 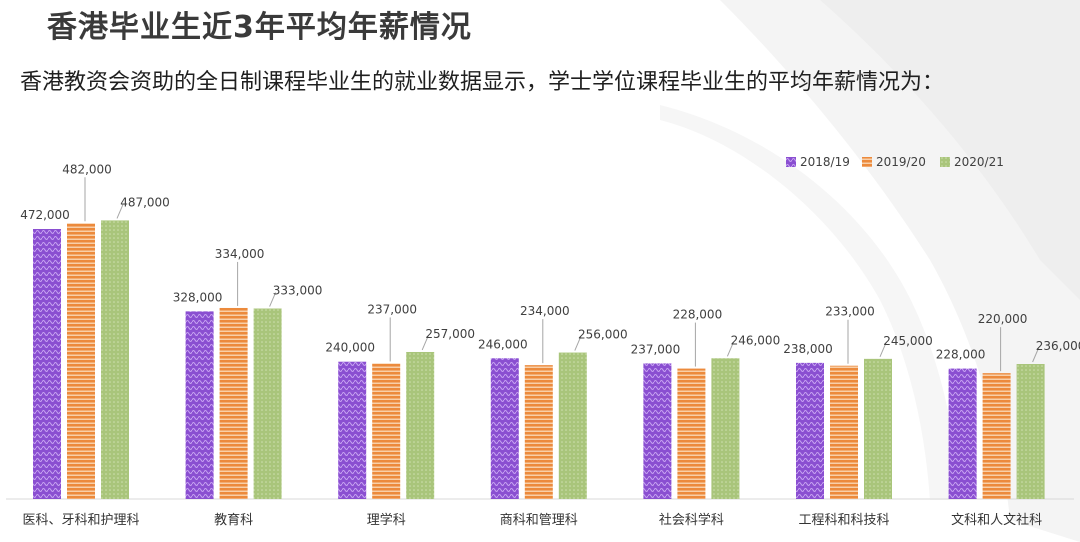 I want to click on data-label: 328,000, so click(x=198, y=297).